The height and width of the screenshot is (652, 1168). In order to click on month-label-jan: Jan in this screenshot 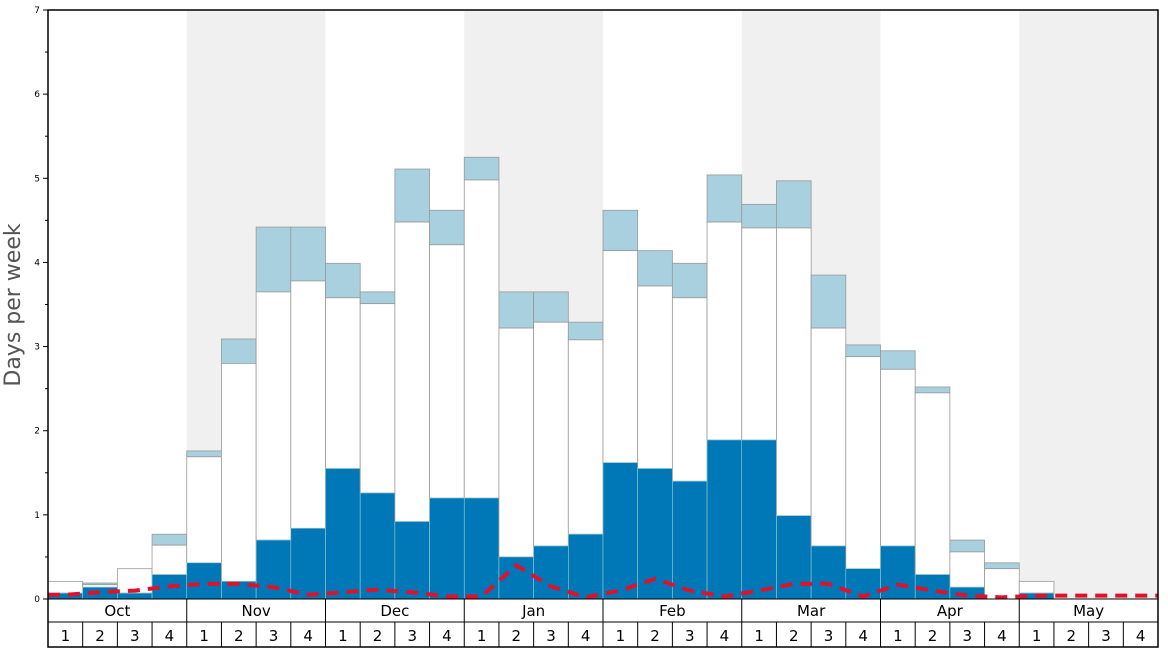, I will do `click(533, 611)`.